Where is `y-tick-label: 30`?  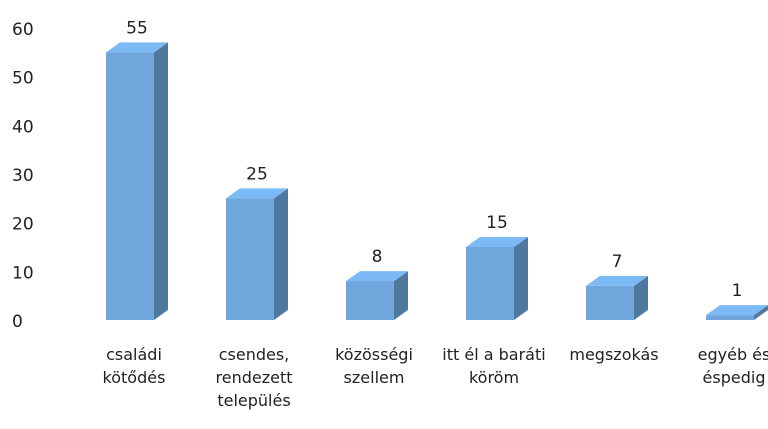
y-tick-label: 30 is located at coordinates (23, 176).